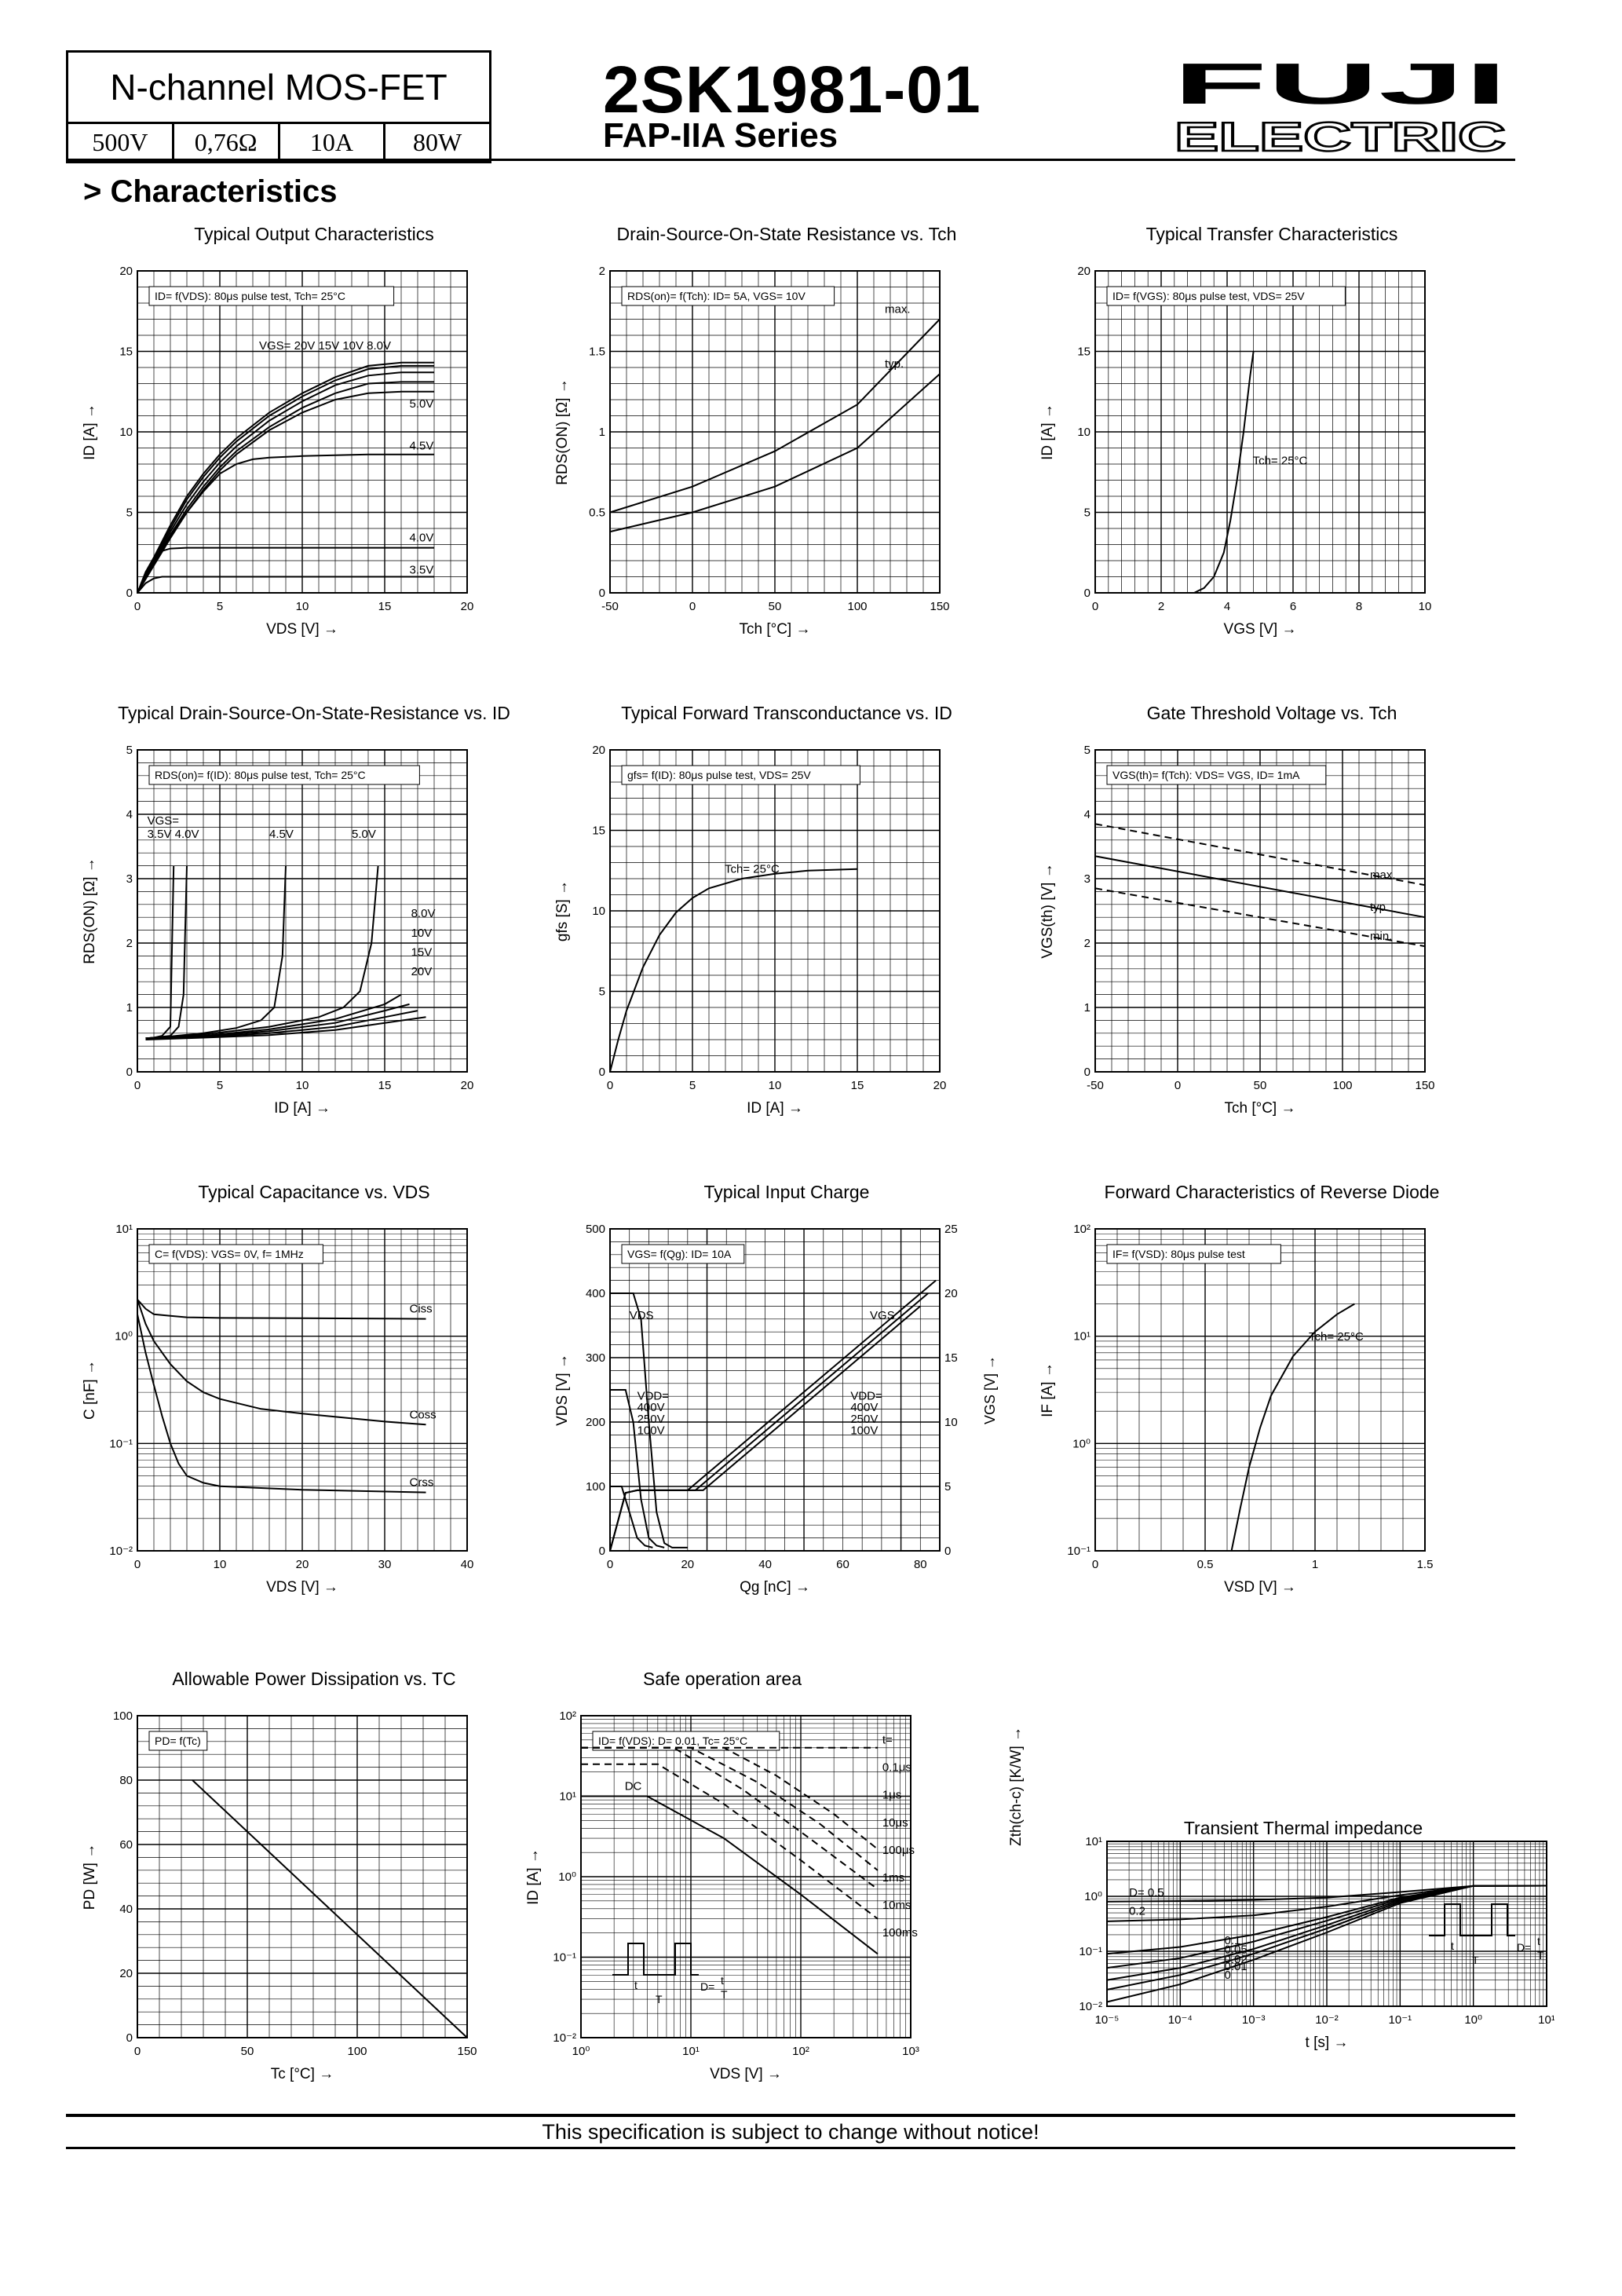 The width and height of the screenshot is (1622, 2296). Describe the element at coordinates (722, 1981) in the screenshot. I see `inset-label: t` at that location.